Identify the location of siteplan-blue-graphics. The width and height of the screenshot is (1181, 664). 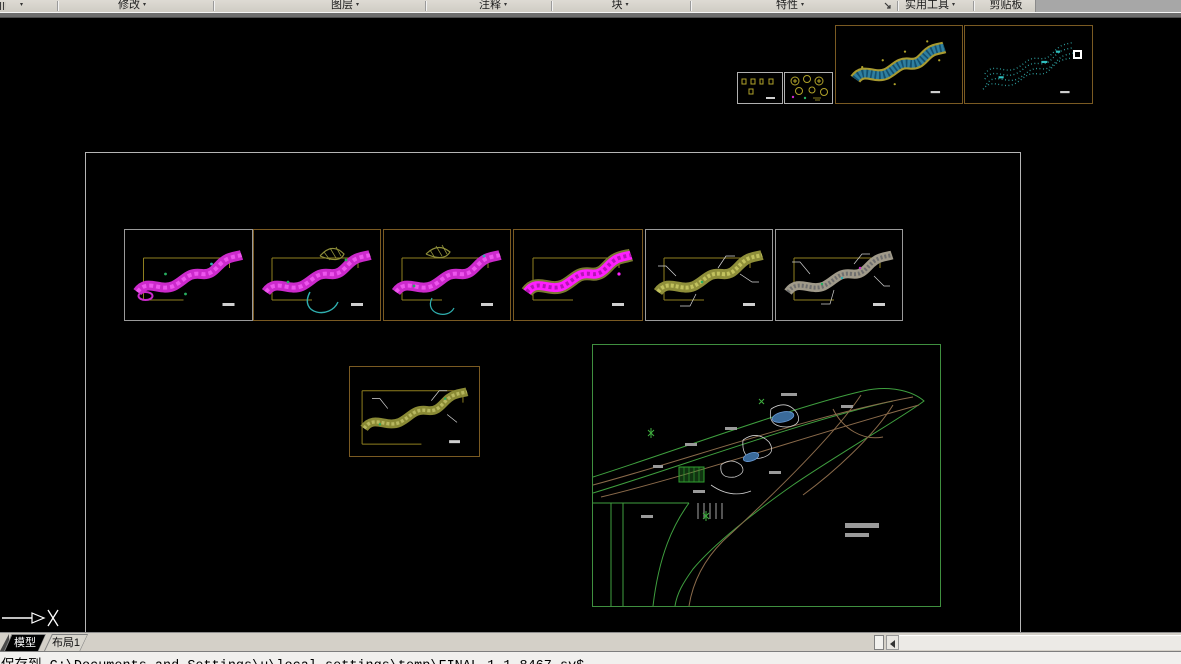
(899, 67).